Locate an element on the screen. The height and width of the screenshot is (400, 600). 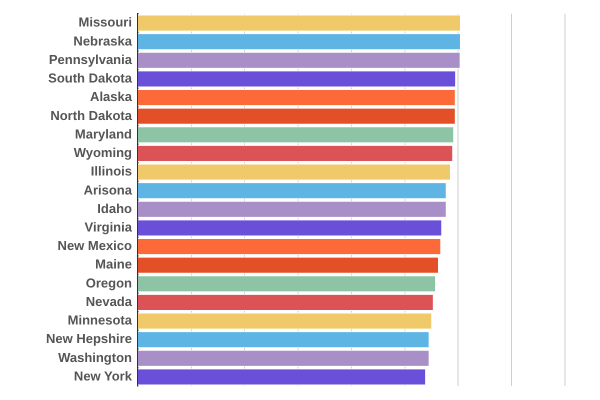
y-tick-label: Idaho is located at coordinates (114, 208).